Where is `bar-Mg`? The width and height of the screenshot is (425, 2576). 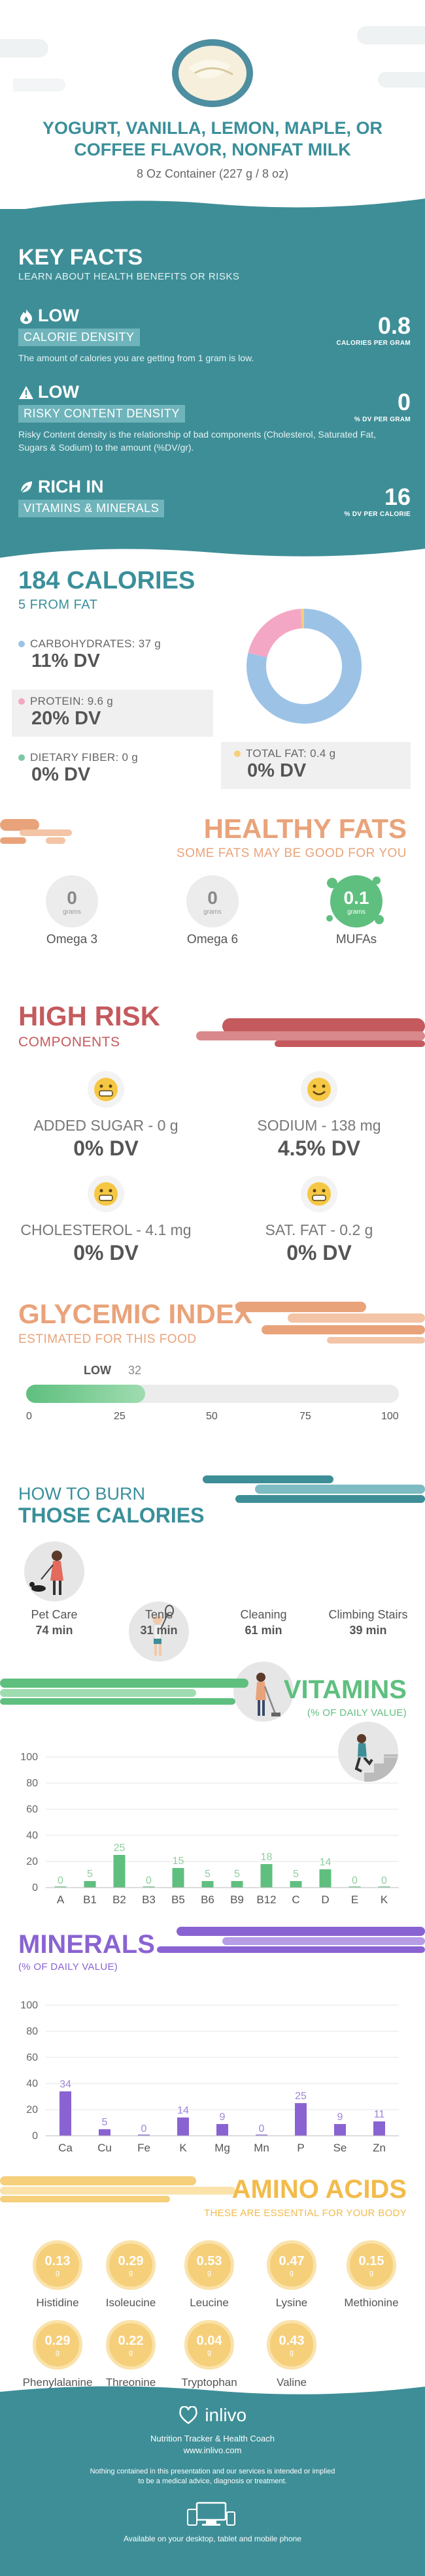 bar-Mg is located at coordinates (222, 2130).